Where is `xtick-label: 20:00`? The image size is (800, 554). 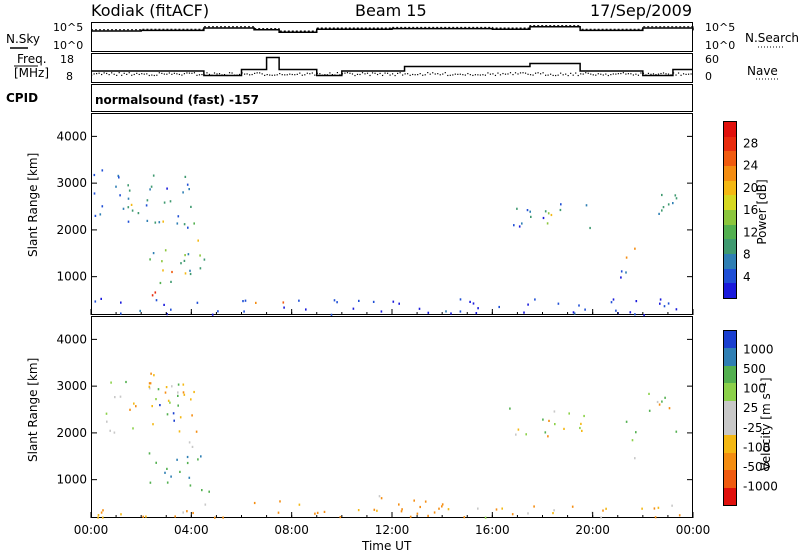
xtick-label: 20:00 is located at coordinates (592, 530).